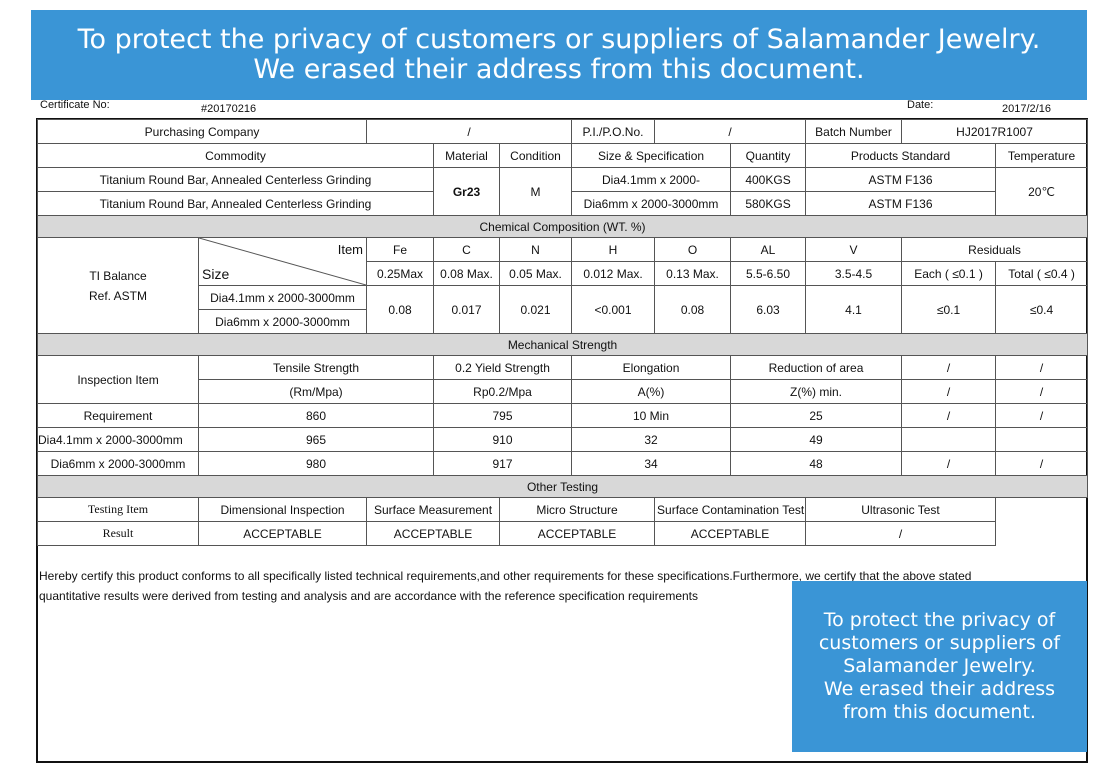 The width and height of the screenshot is (1115, 784). What do you see at coordinates (920, 105) in the screenshot?
I see `date-label: Date:` at bounding box center [920, 105].